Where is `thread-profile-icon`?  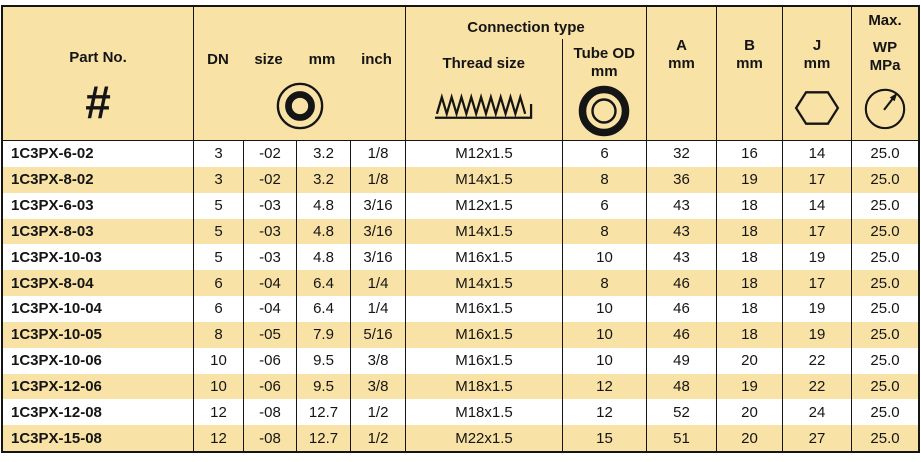
thread-profile-icon is located at coordinates (483, 106).